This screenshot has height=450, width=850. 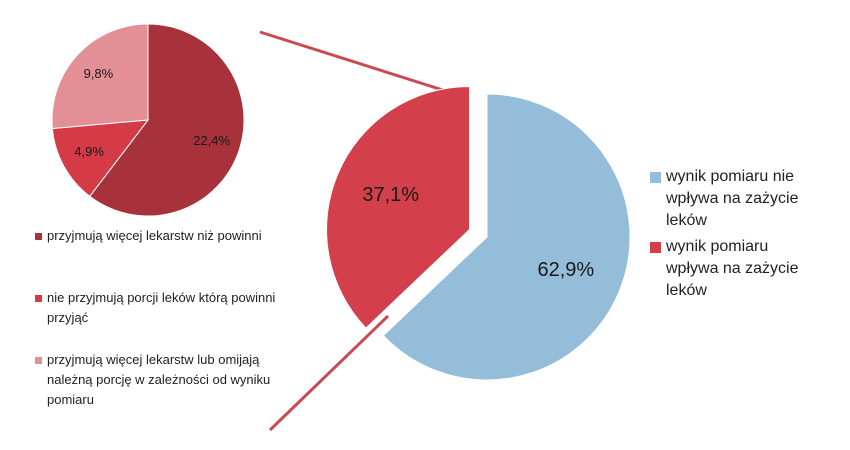 What do you see at coordinates (154, 235) in the screenshot?
I see `legend-label: przyjmują więcej lekarstw niż powinni` at bounding box center [154, 235].